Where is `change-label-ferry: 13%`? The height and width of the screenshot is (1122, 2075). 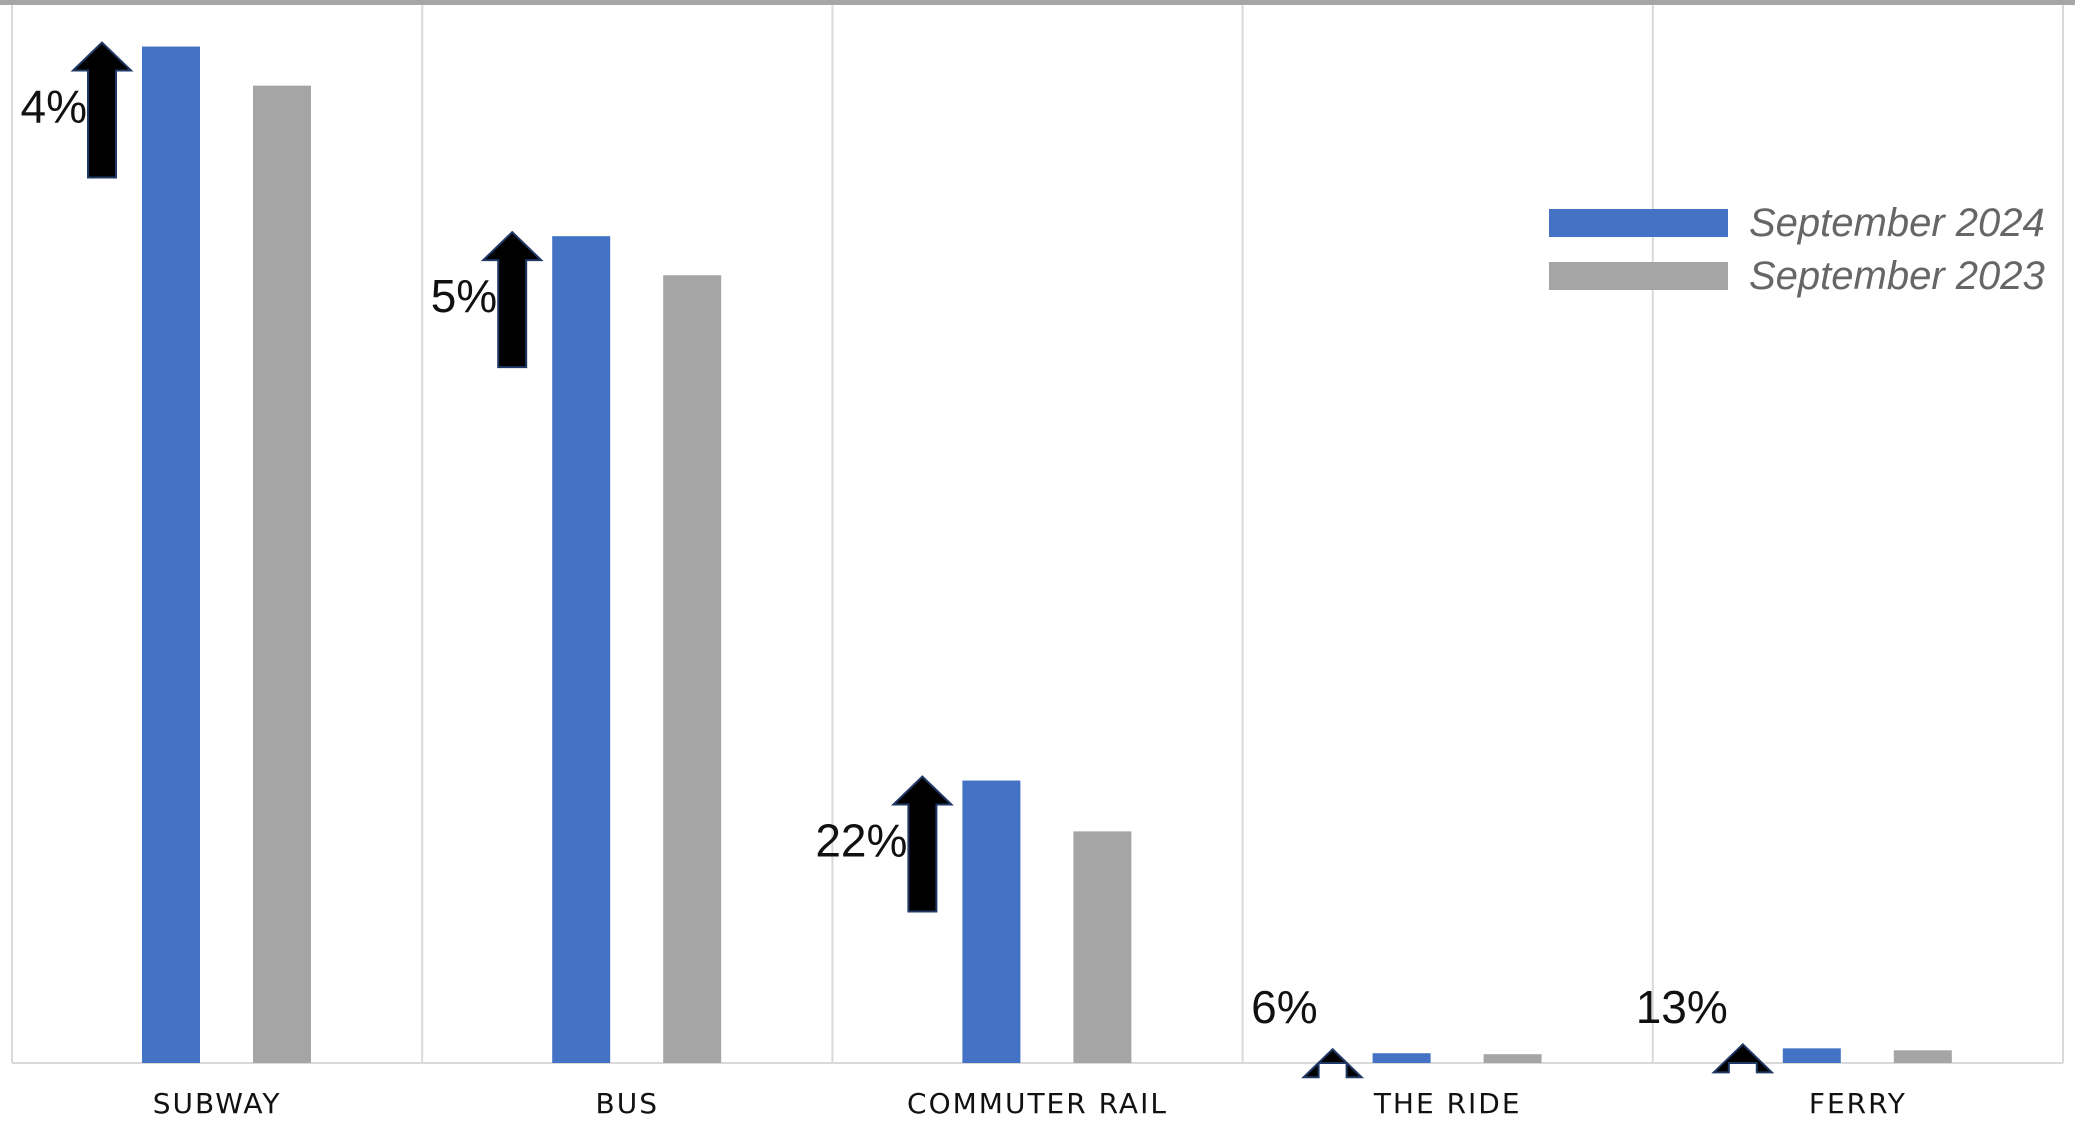 change-label-ferry: 13% is located at coordinates (1682, 1007).